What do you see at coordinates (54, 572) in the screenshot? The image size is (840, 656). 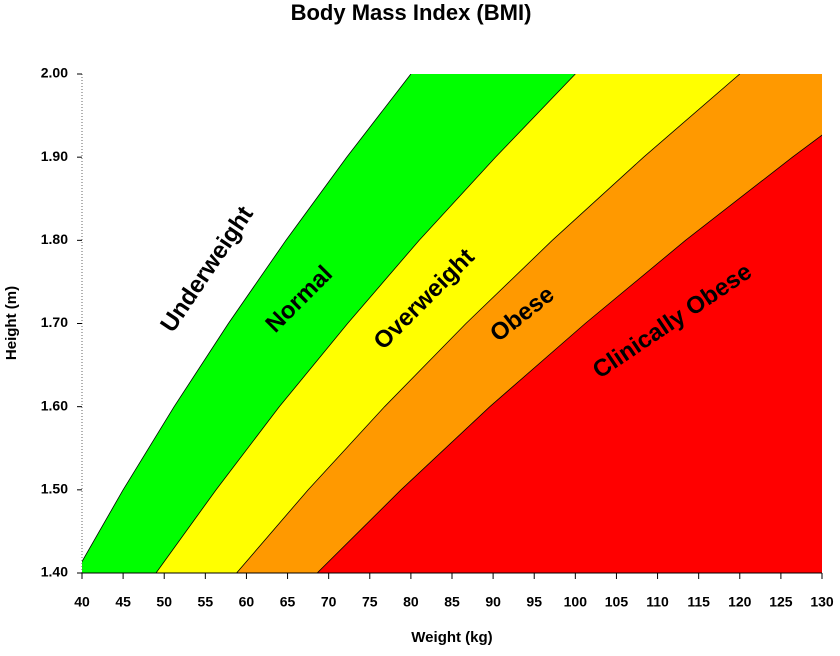 I see `y-tick-label: 1.40` at bounding box center [54, 572].